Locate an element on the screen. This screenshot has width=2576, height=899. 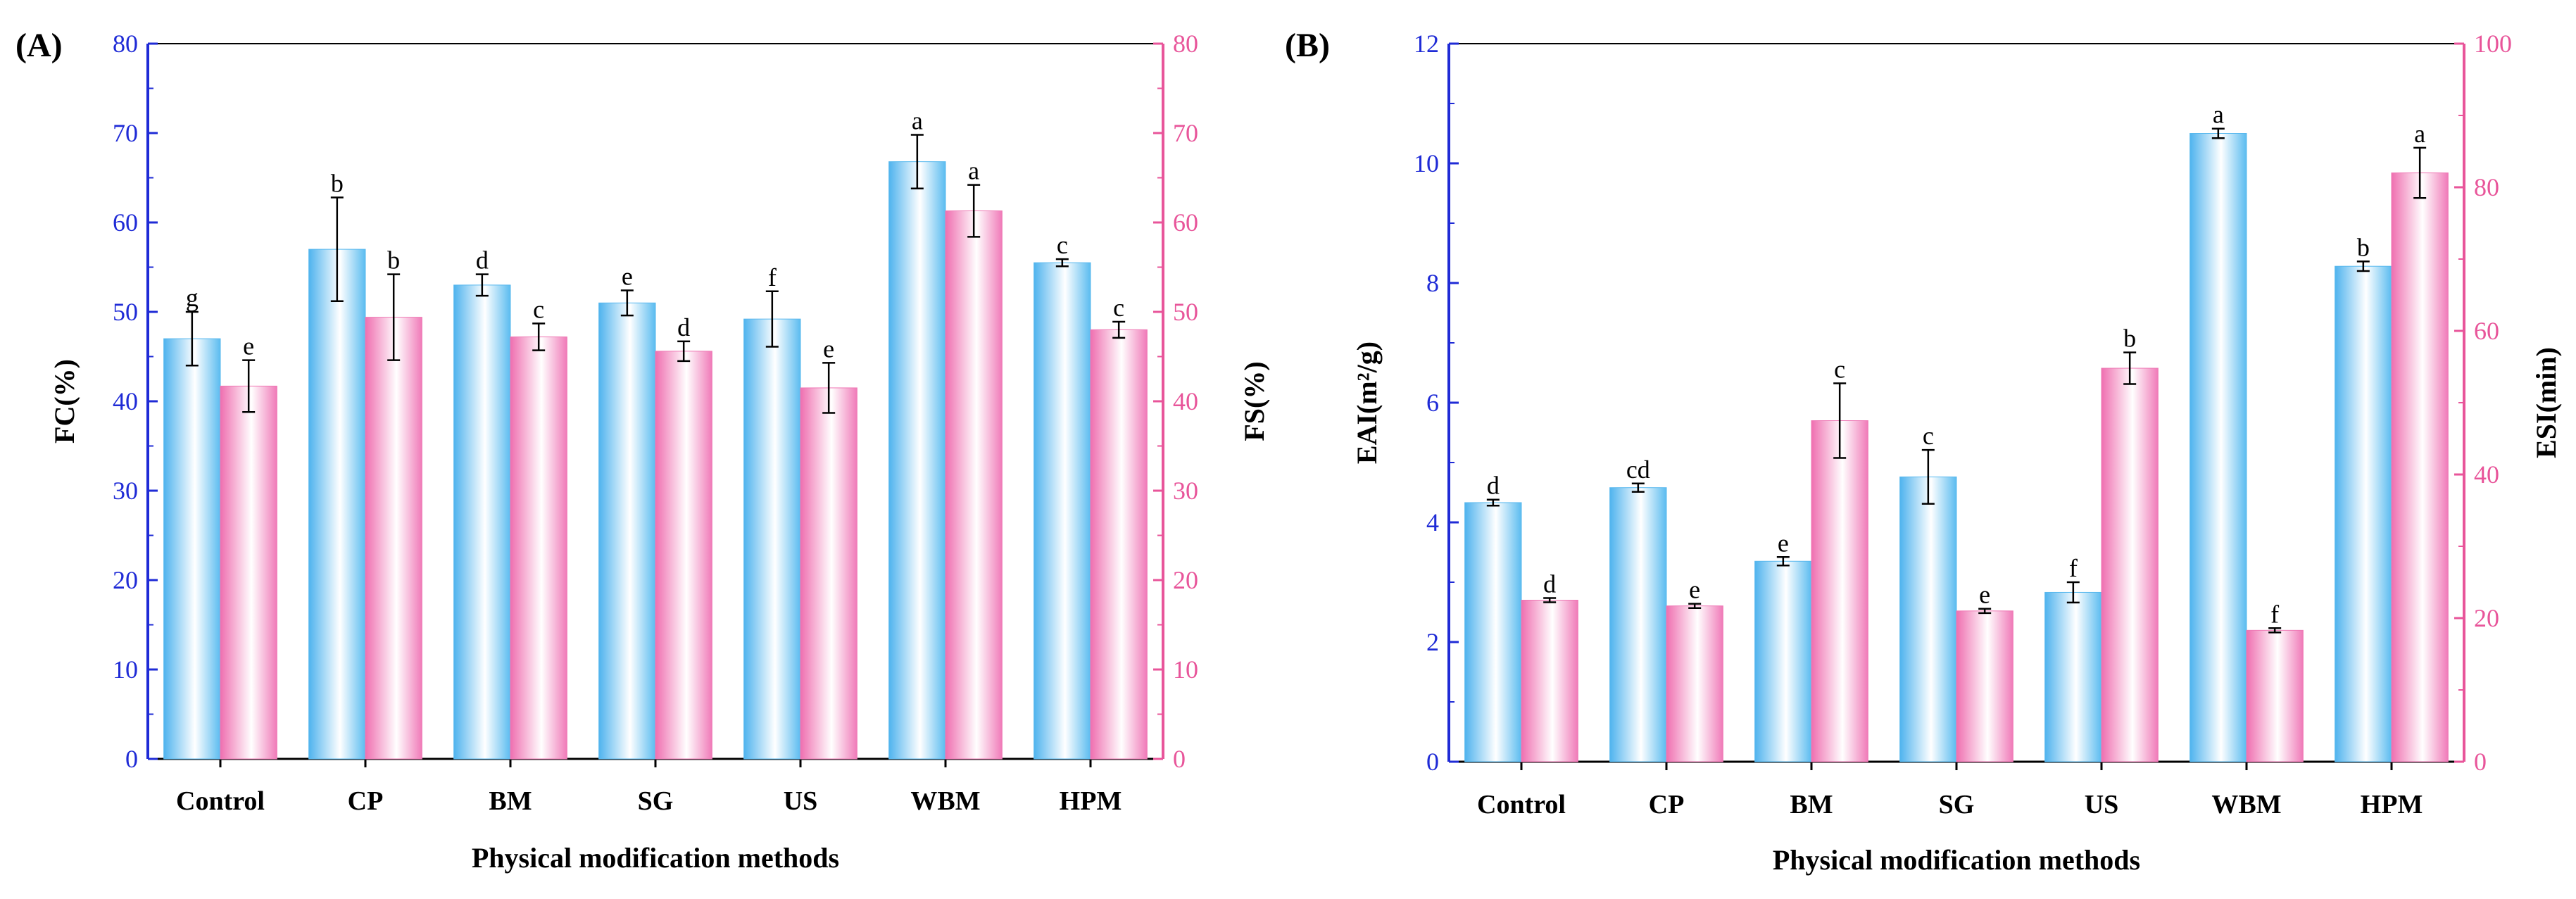
category-label: US is located at coordinates (2102, 804).